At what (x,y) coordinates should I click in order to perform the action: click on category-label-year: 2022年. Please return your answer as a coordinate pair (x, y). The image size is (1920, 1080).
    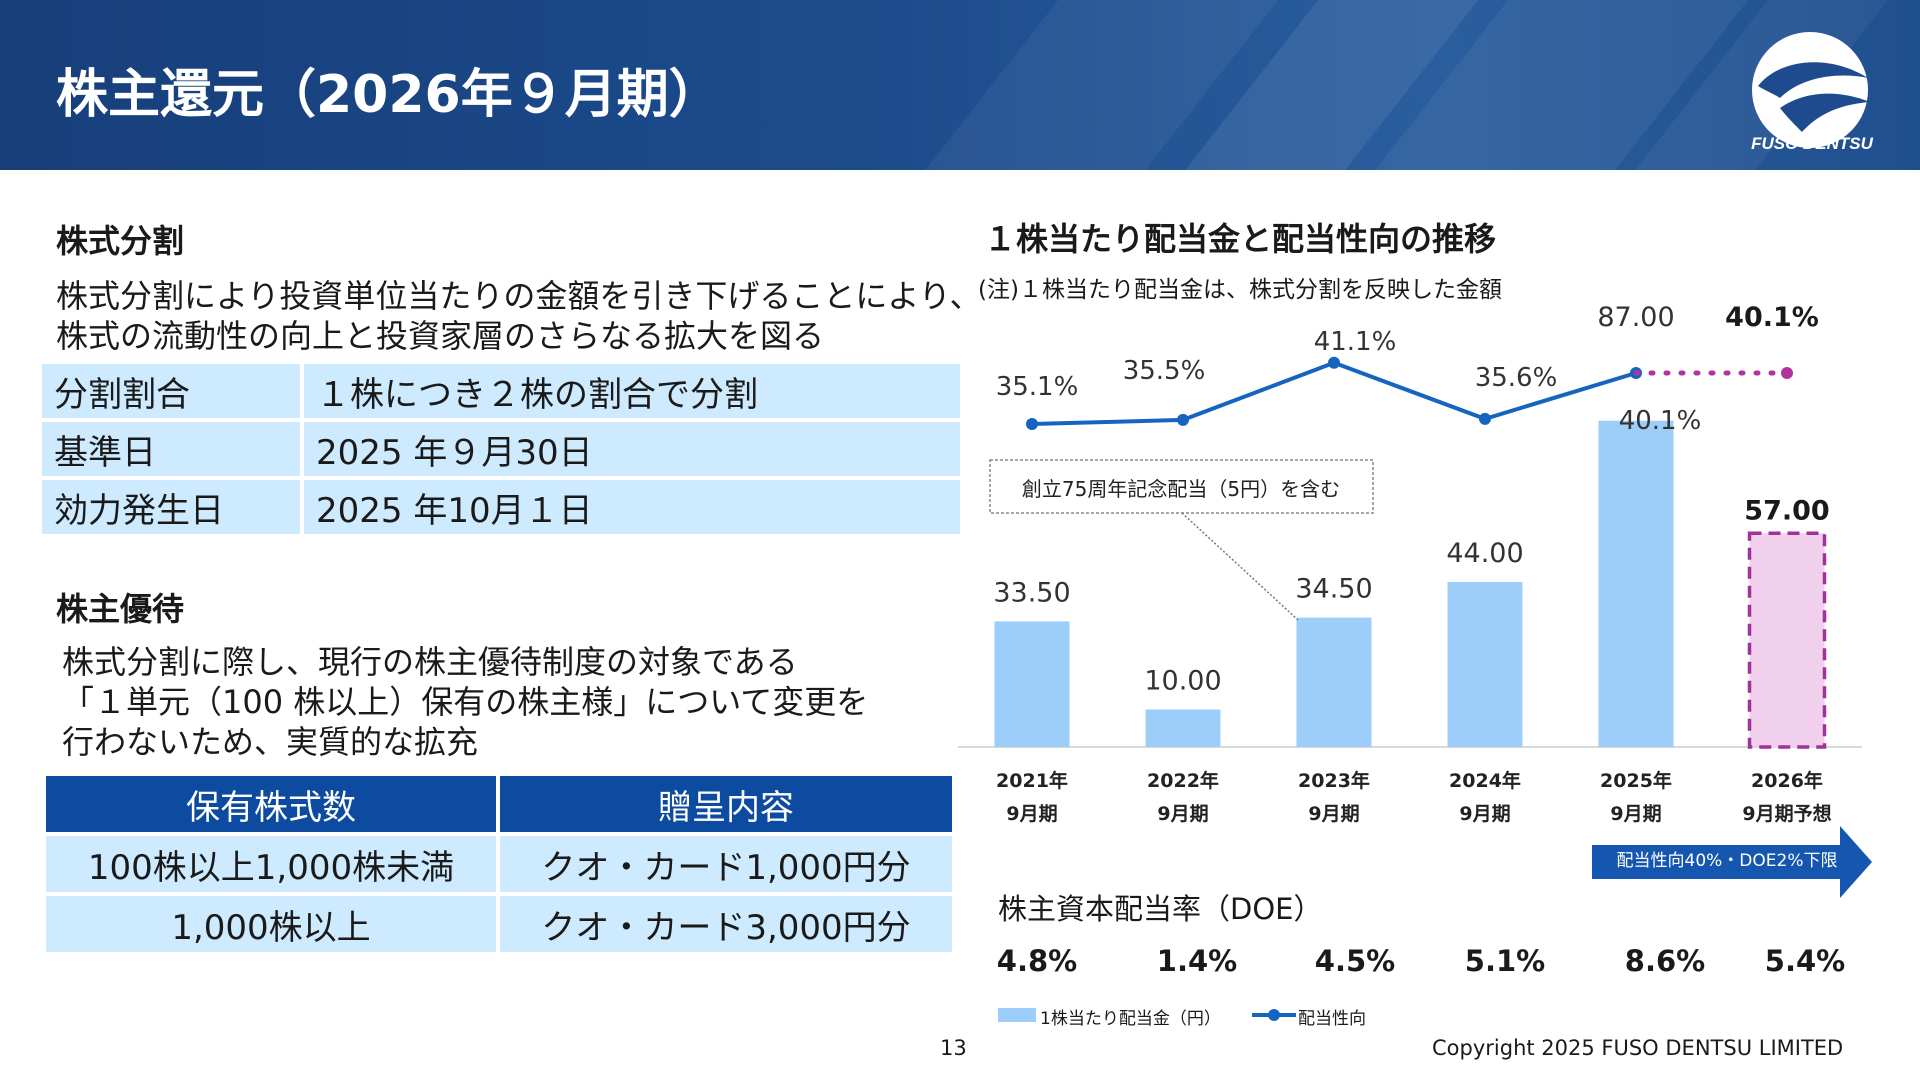
    Looking at the image, I should click on (1183, 780).